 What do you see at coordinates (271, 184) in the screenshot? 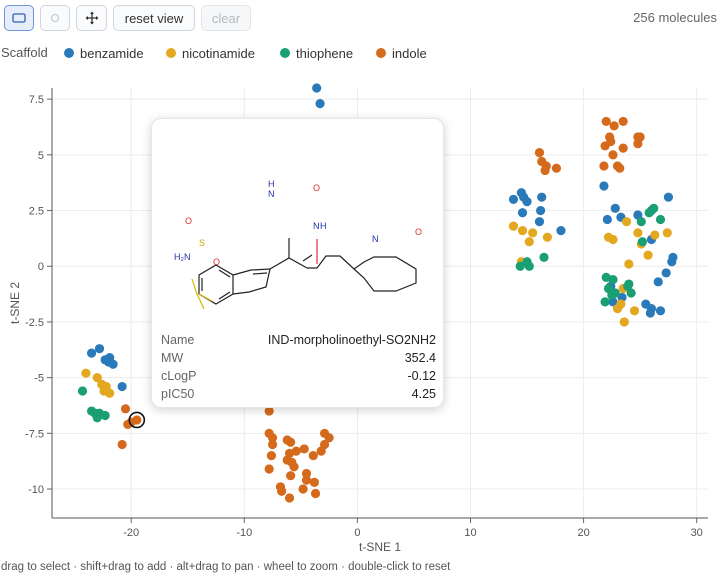
I see `atom-label: H` at bounding box center [271, 184].